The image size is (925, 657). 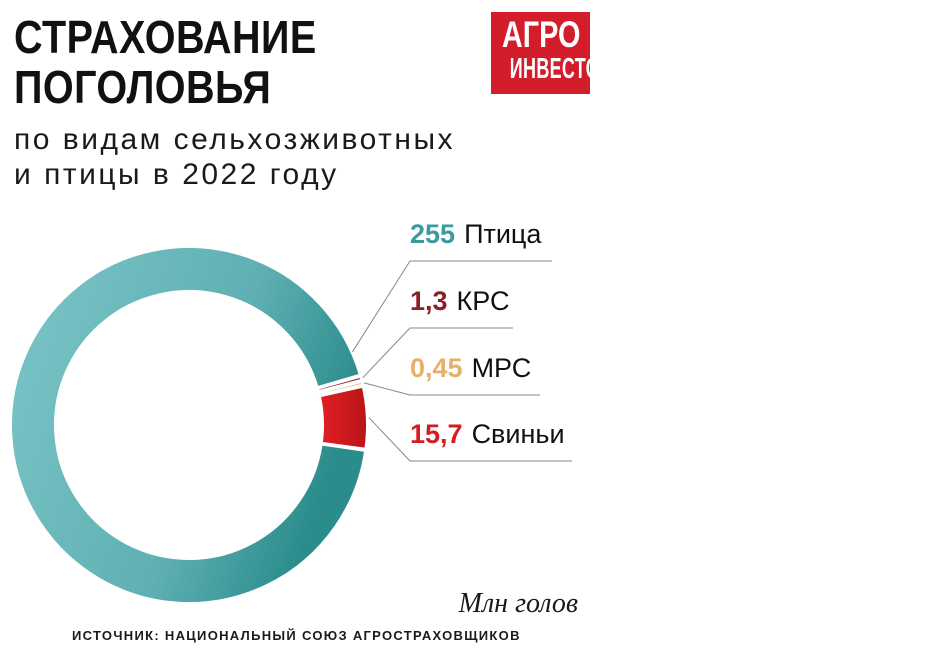 What do you see at coordinates (436, 368) in the screenshot?
I see `slice-value-2: 0,45` at bounding box center [436, 368].